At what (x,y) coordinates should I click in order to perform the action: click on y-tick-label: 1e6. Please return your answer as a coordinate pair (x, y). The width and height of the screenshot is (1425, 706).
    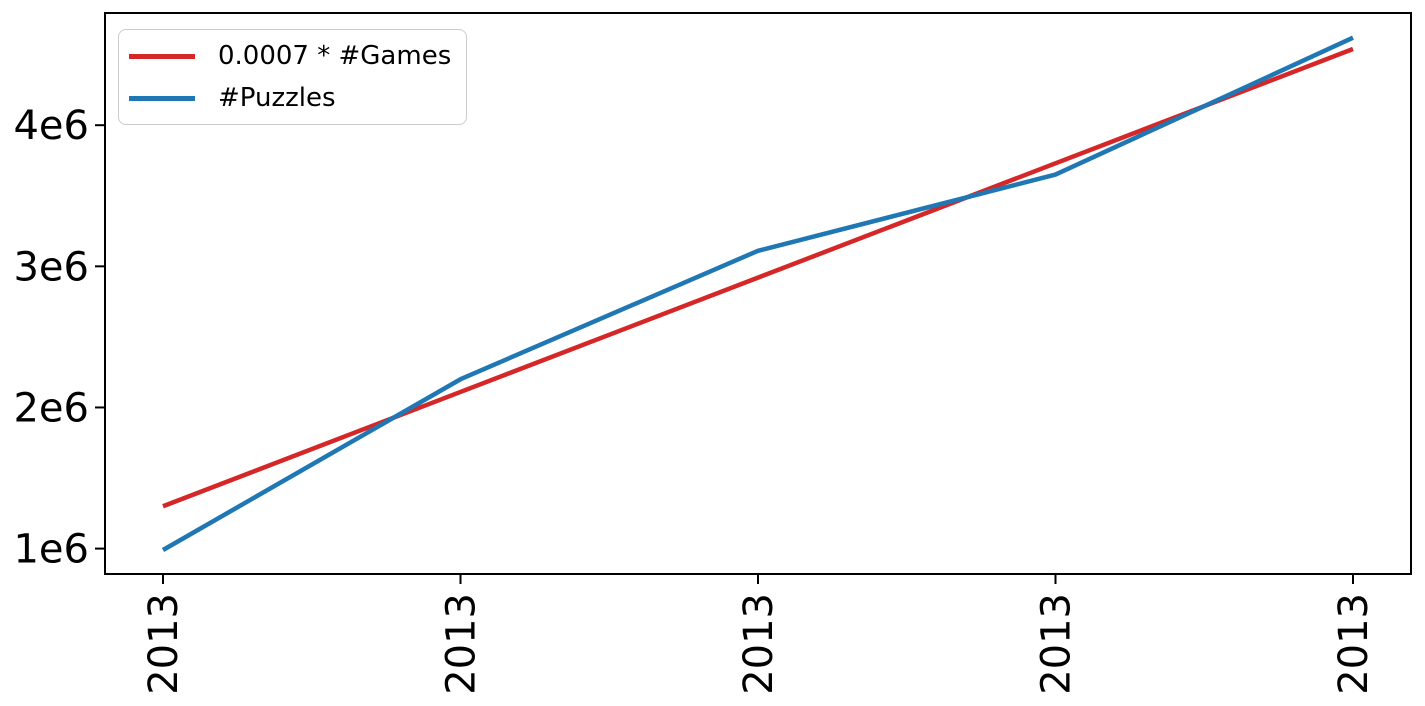
    Looking at the image, I should click on (51, 550).